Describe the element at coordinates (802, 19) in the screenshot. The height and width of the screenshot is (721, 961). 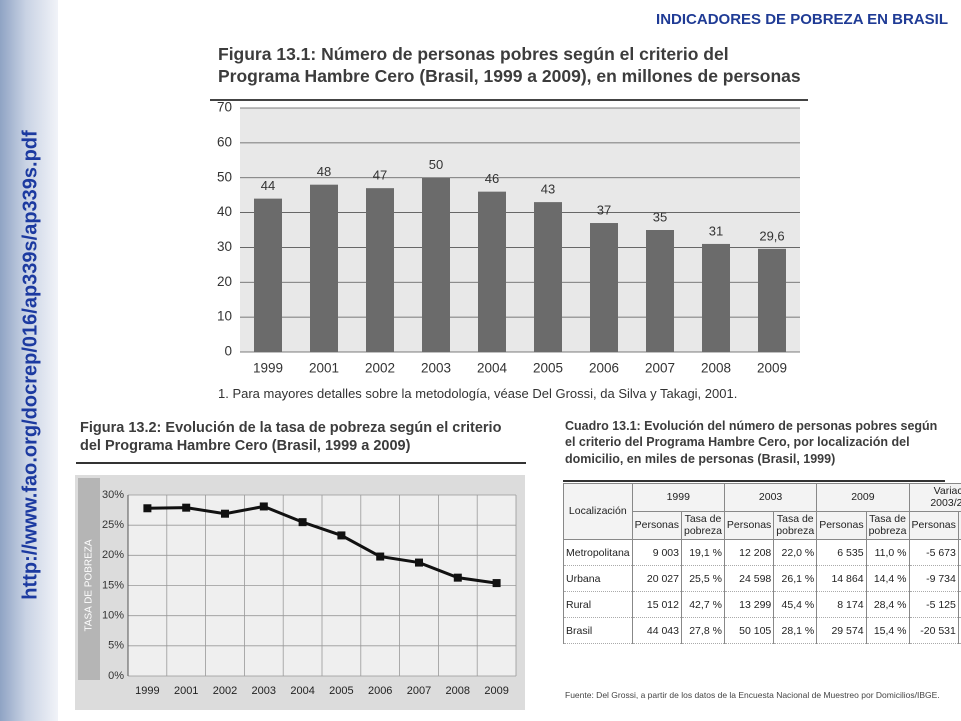
I see `slide-title: INDICADORES DE POBREZA EN BRASIL` at that location.